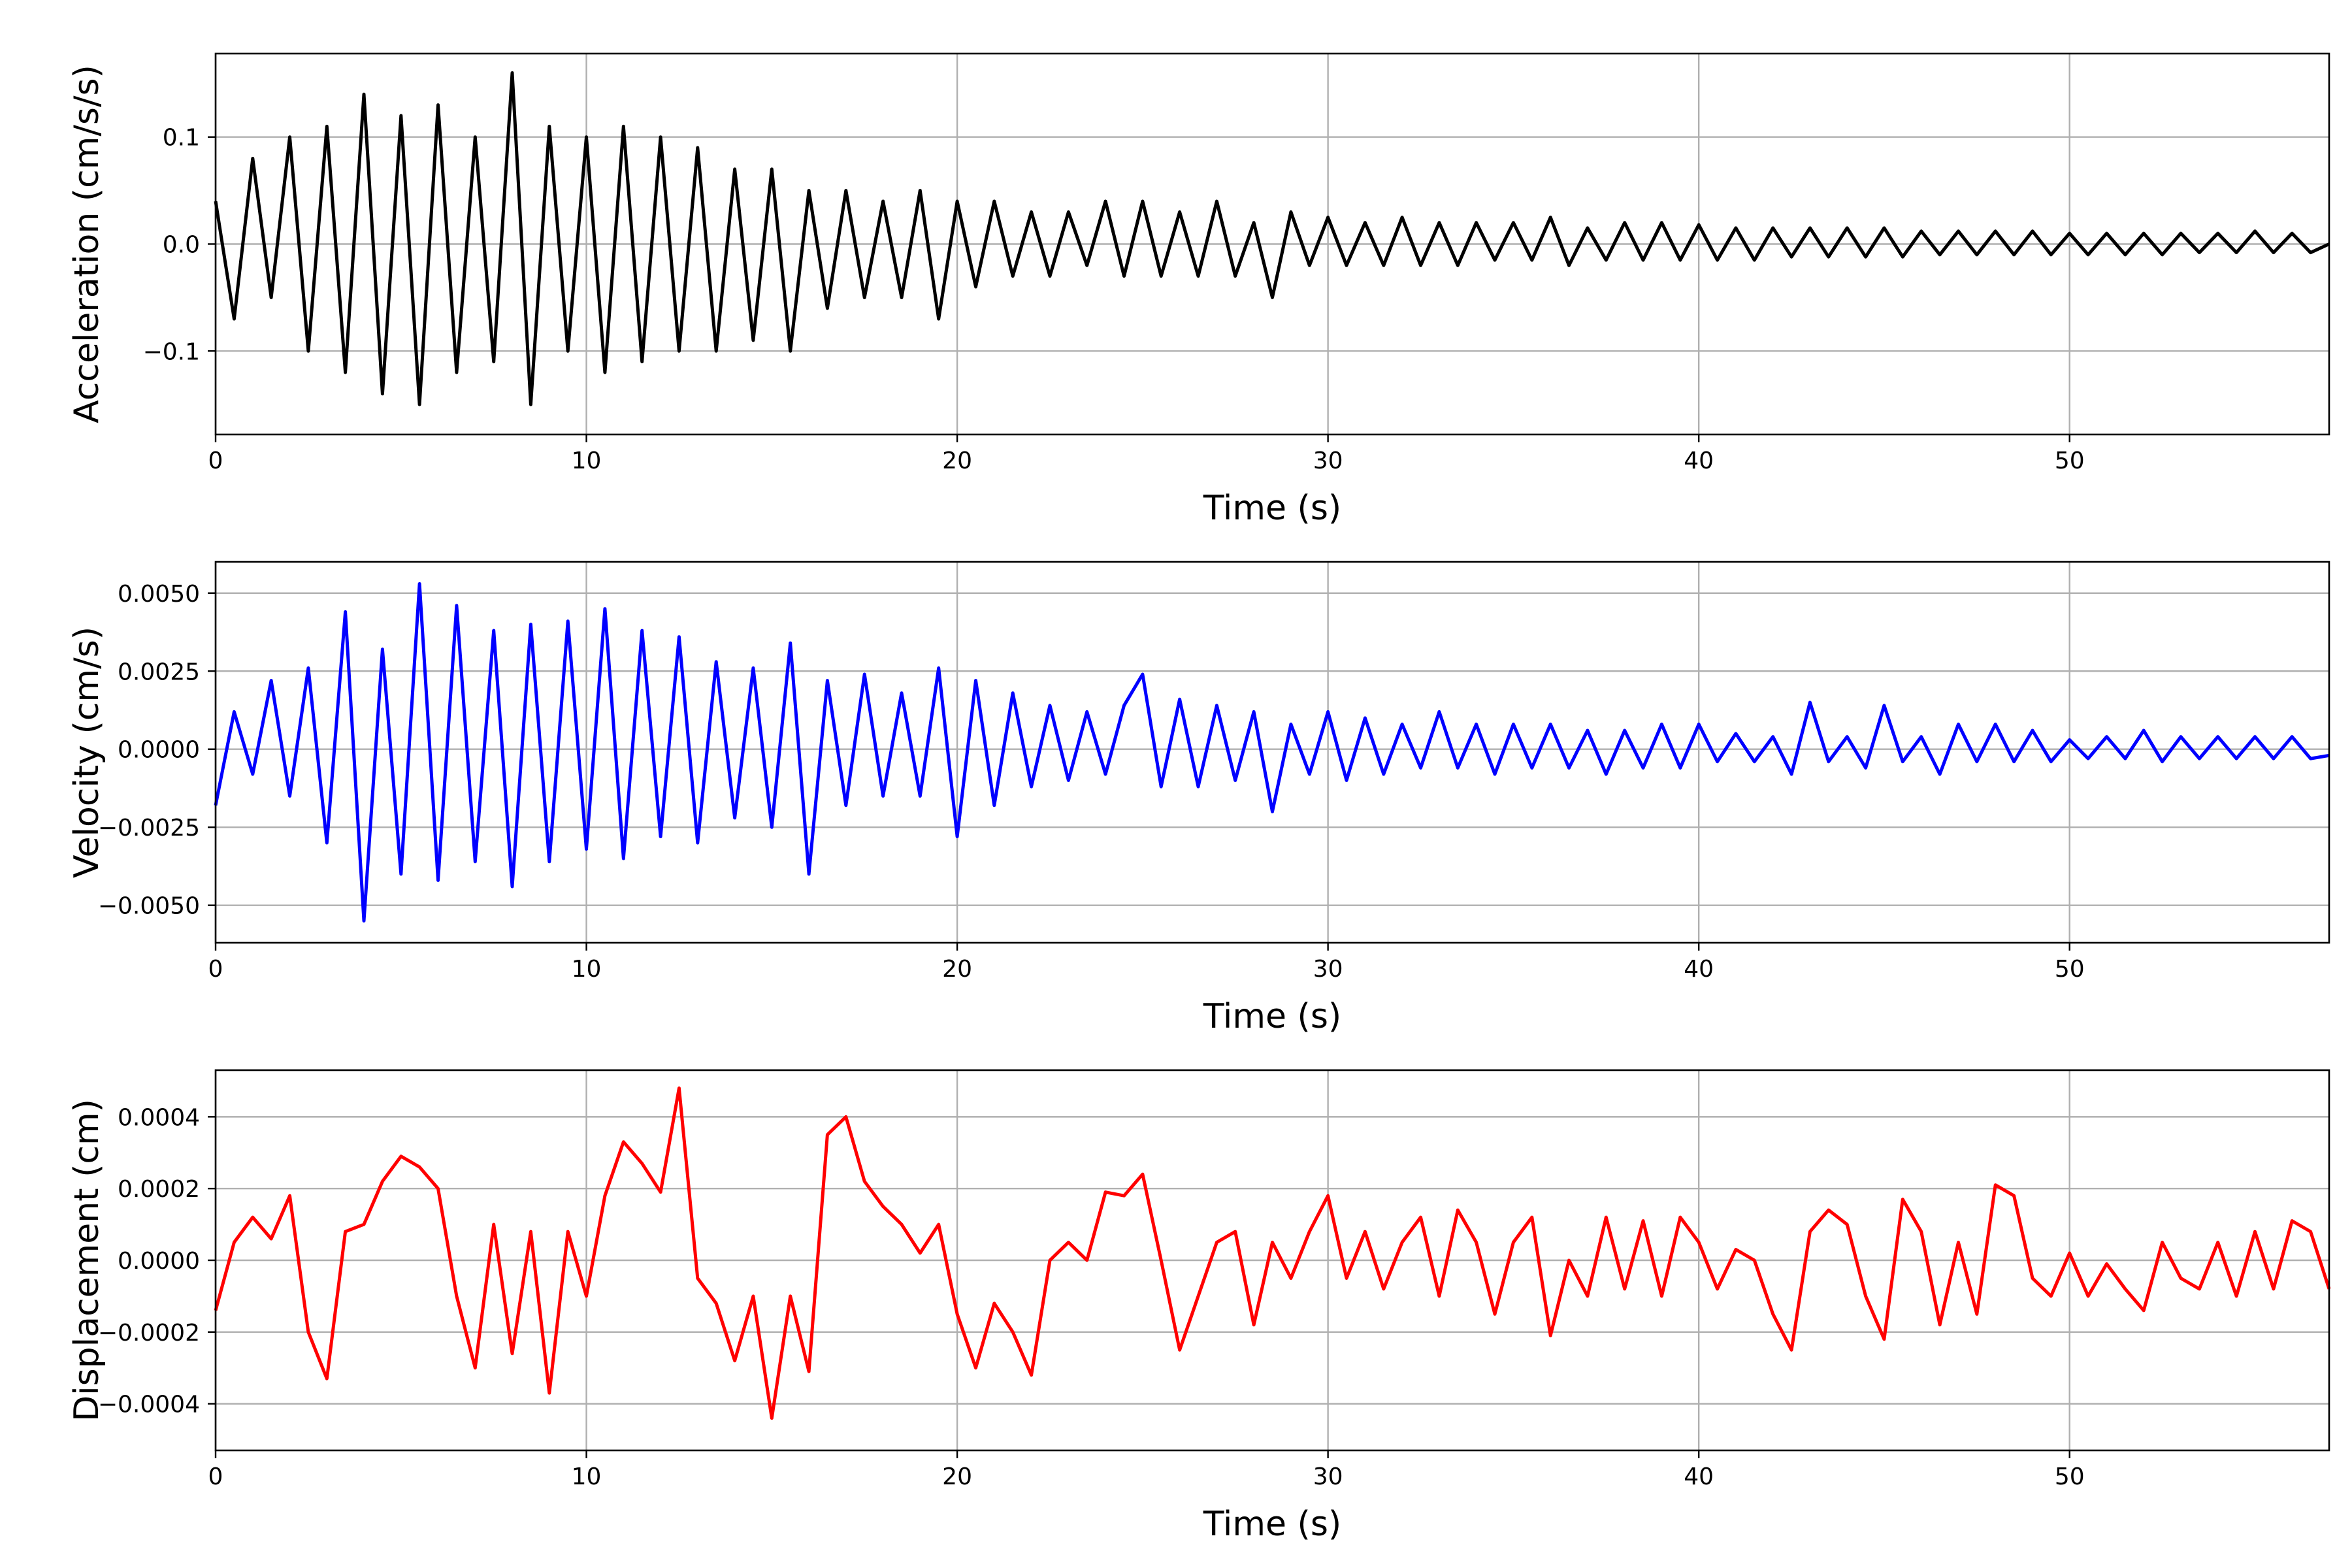 The width and height of the screenshot is (2352, 1568). Describe the element at coordinates (1272, 1016) in the screenshot. I see `velocity-x-axis-label: Time (s)` at that location.